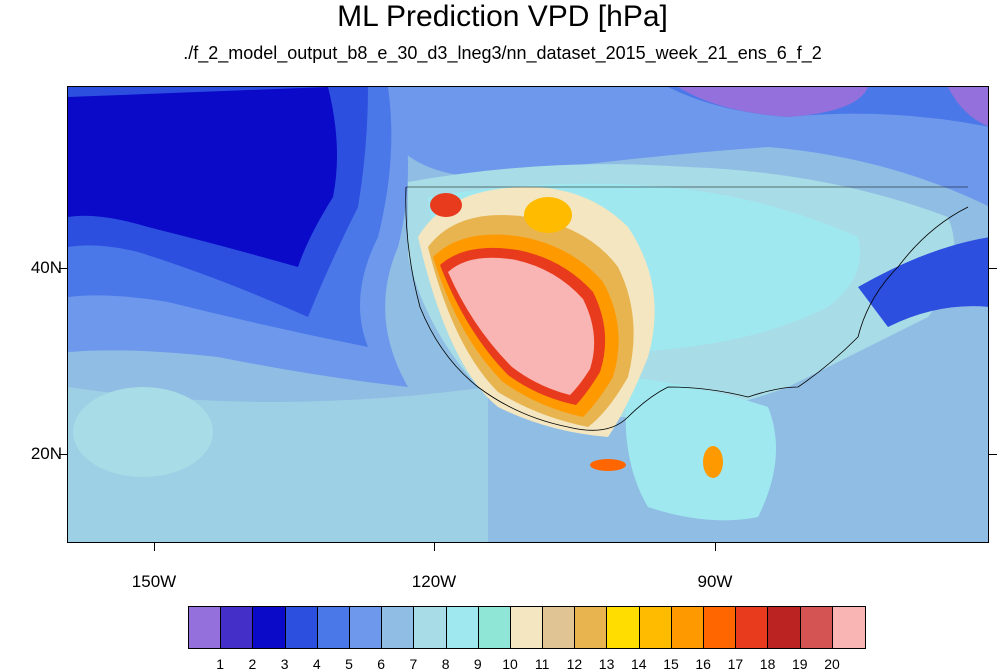 The height and width of the screenshot is (672, 1005). Describe the element at coordinates (434, 581) in the screenshot. I see `lon-label-120w: 120W` at that location.